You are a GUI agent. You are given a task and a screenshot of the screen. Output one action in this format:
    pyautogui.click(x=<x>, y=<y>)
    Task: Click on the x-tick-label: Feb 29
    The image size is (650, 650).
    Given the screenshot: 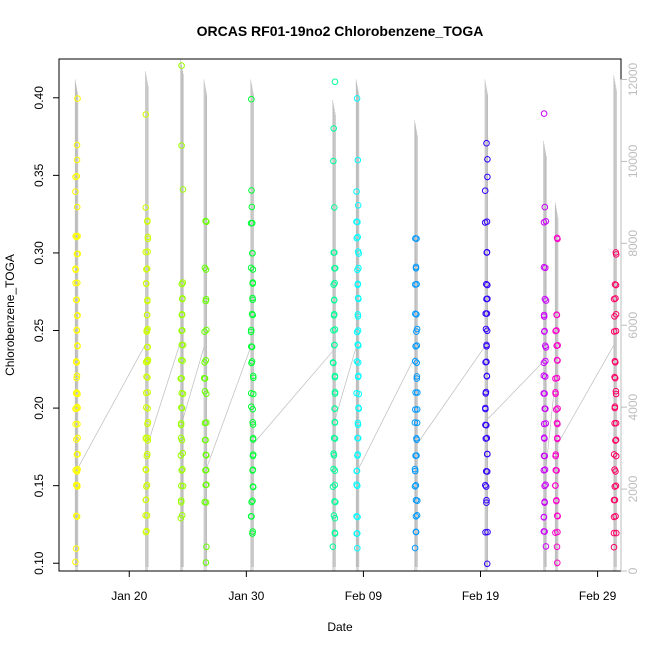 What is the action you would take?
    pyautogui.click(x=598, y=596)
    